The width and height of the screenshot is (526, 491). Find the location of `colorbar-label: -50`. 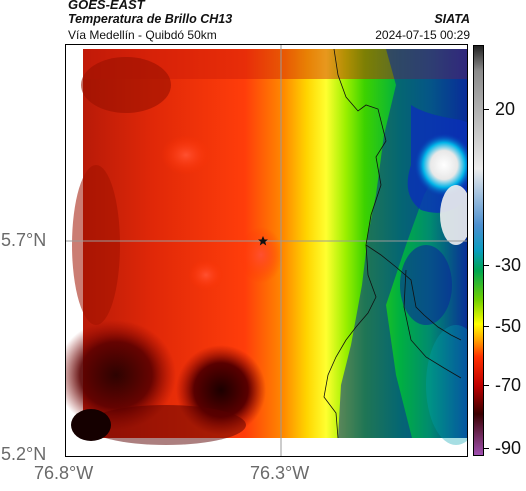

colorbar-label: -50 is located at coordinates (508, 326).